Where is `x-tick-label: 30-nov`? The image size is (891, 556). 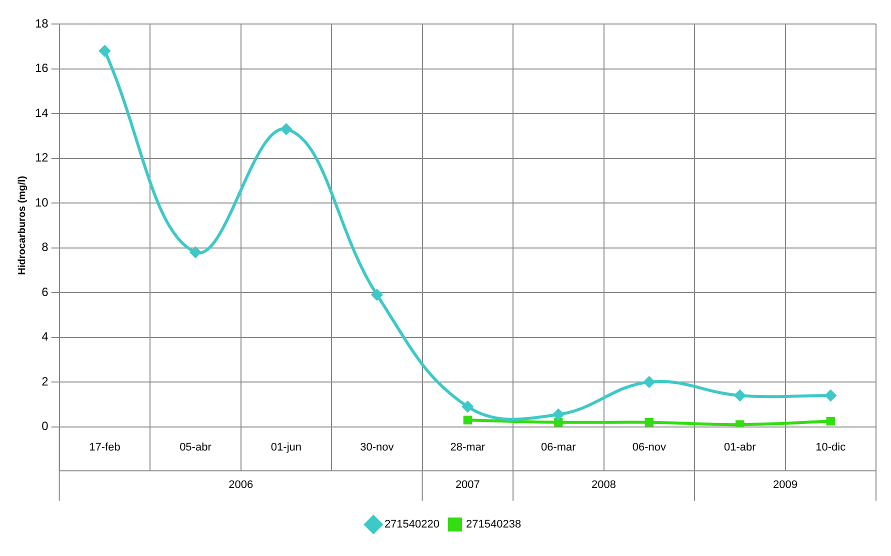 x-tick-label: 30-nov is located at coordinates (377, 447).